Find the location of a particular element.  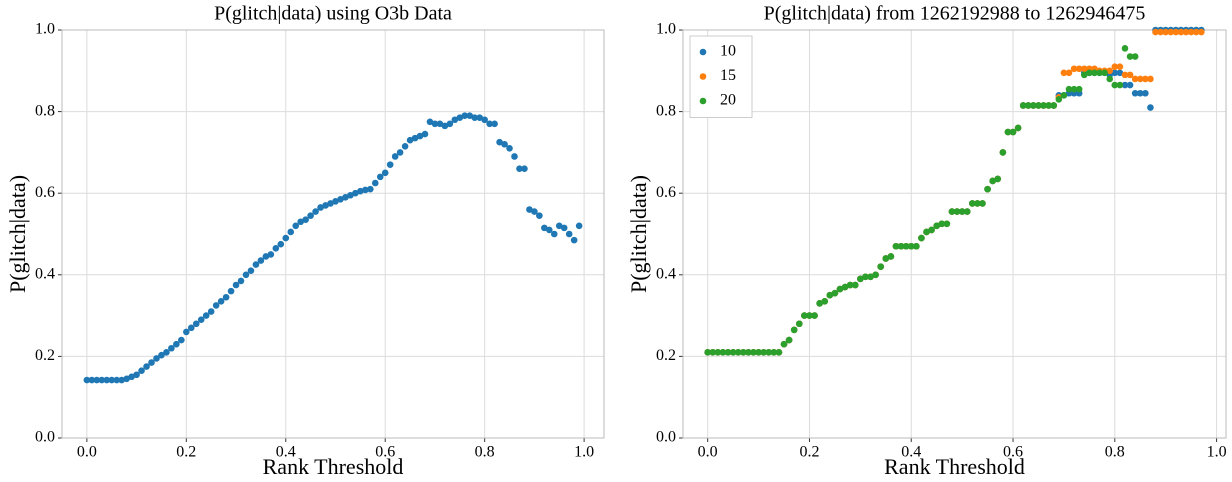

y-tick-label: 1.0 is located at coordinates (666, 29).